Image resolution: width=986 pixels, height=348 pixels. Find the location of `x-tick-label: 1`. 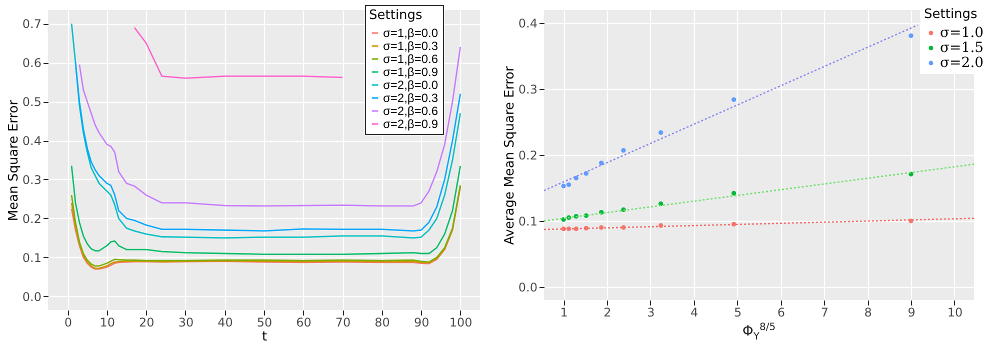

x-tick-label: 1 is located at coordinates (564, 313).